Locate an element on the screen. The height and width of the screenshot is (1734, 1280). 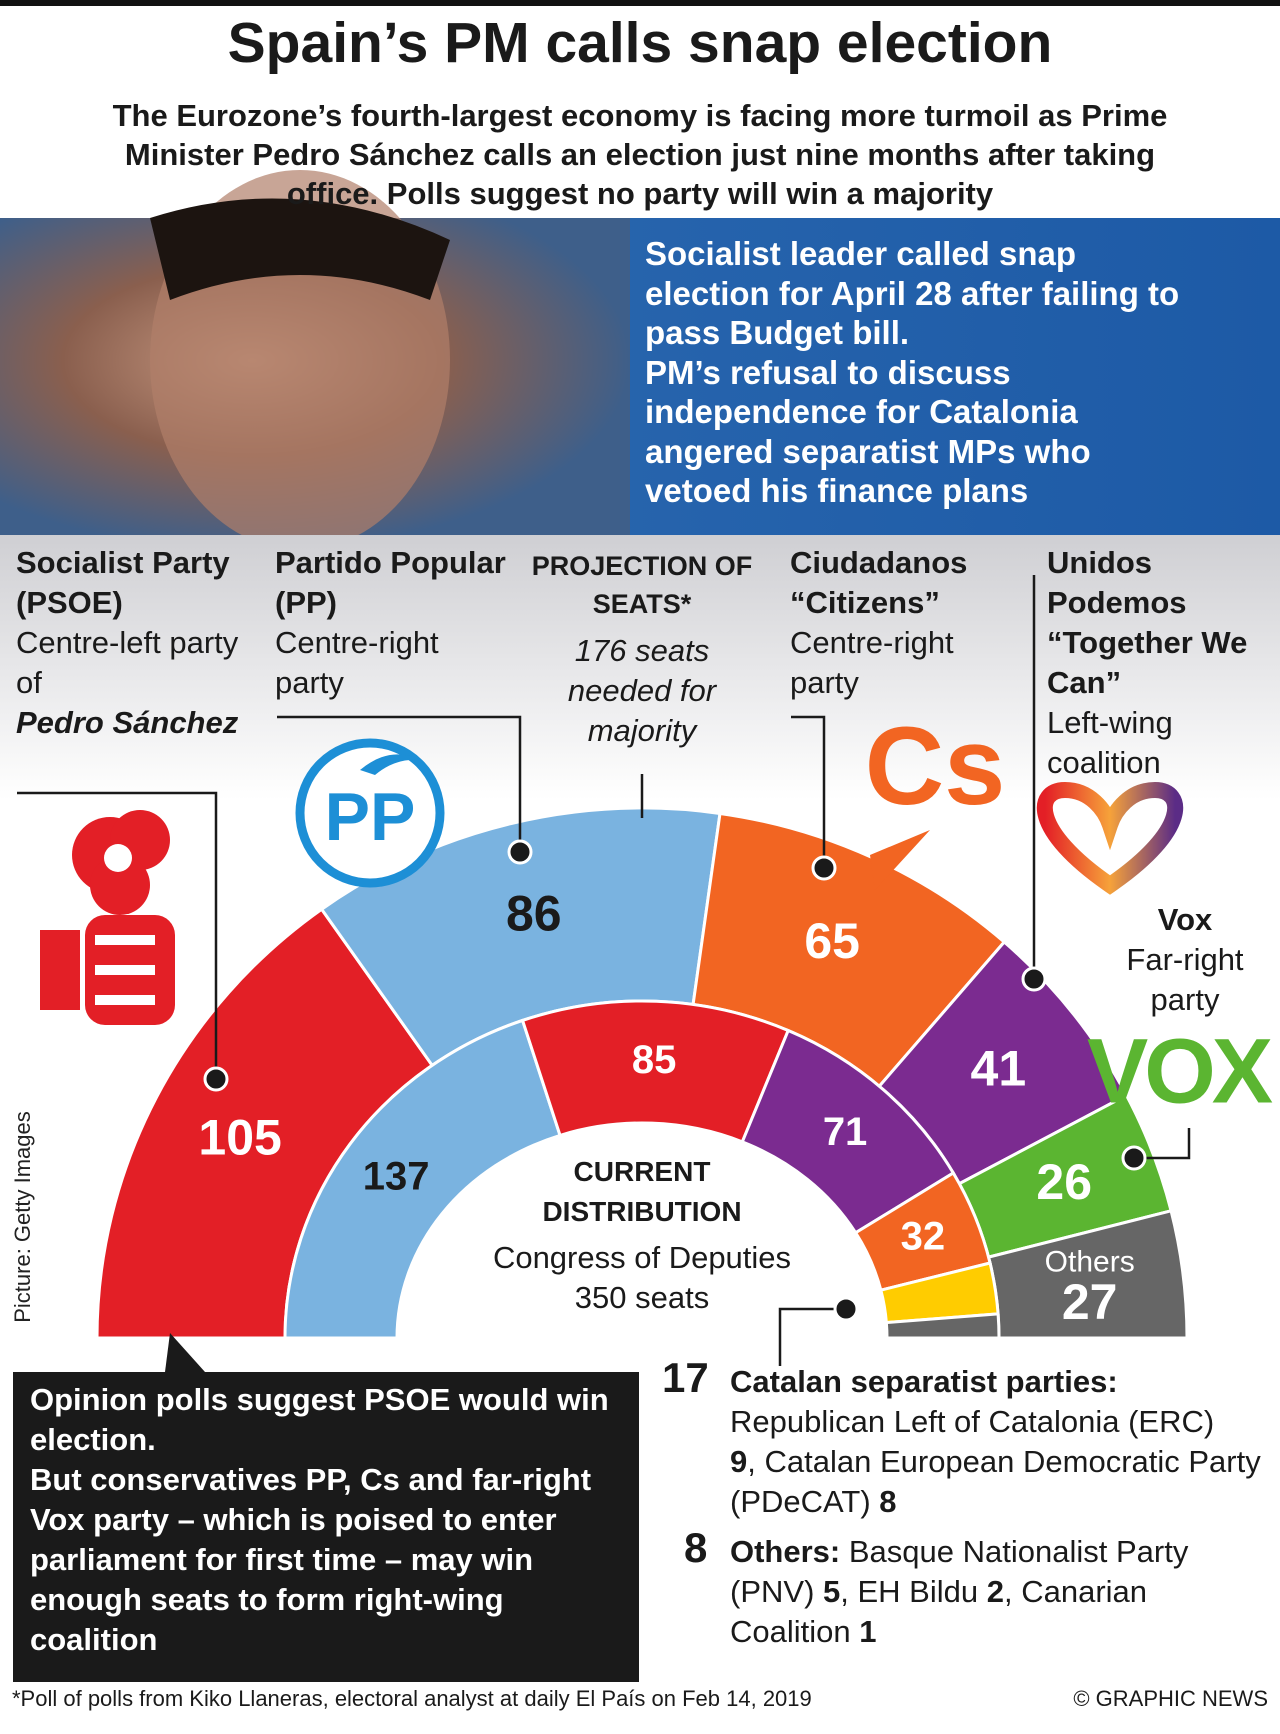
party-name: Socialist Party (PSOE) is located at coordinates (123, 582).